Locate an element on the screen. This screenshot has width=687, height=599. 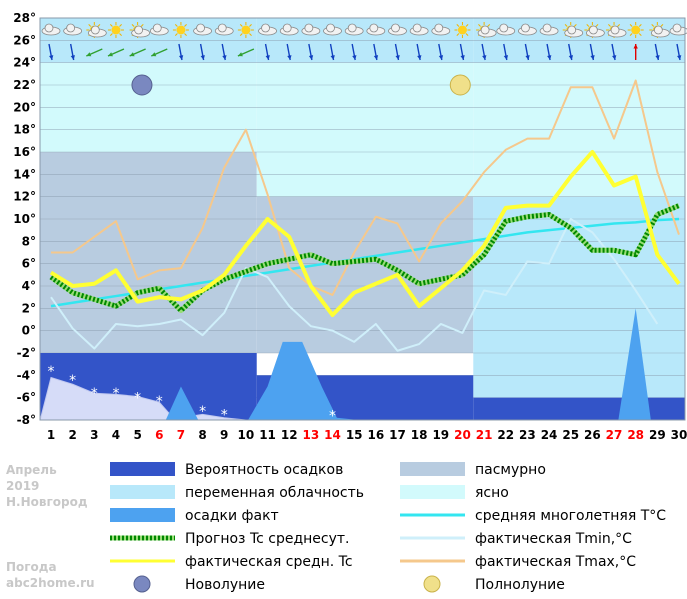
caption-city: Н.Новгород is located at coordinates (47, 502).